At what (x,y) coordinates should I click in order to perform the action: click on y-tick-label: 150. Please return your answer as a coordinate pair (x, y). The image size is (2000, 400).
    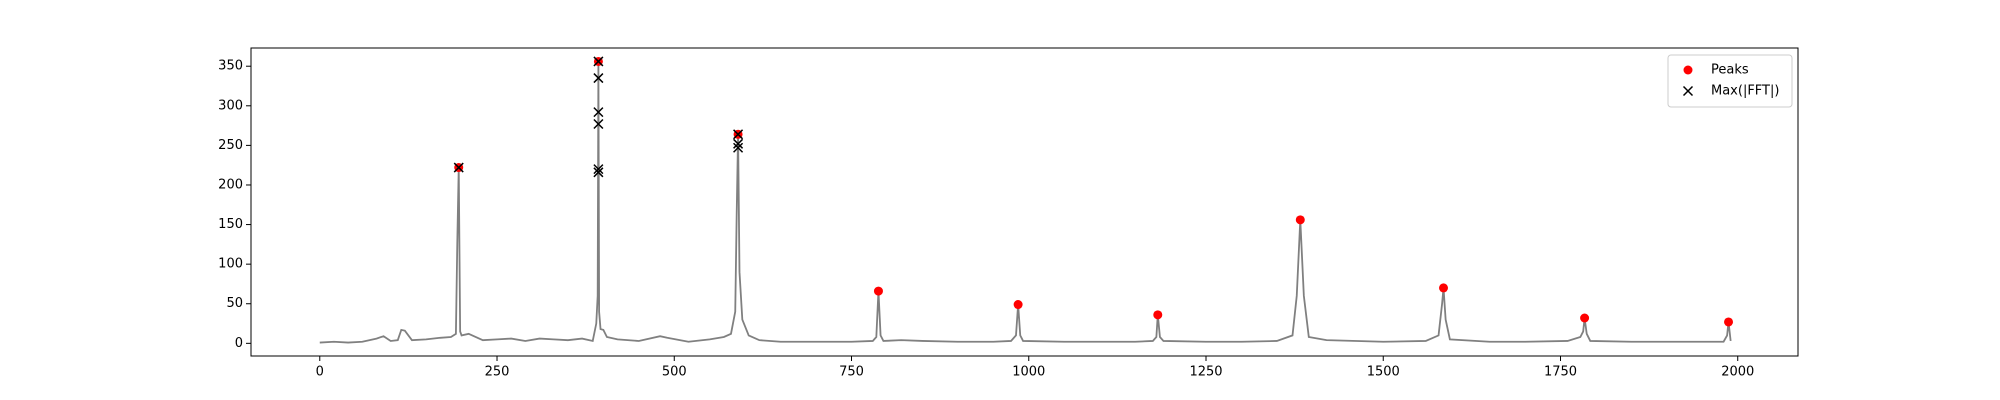
    Looking at the image, I should click on (230, 224).